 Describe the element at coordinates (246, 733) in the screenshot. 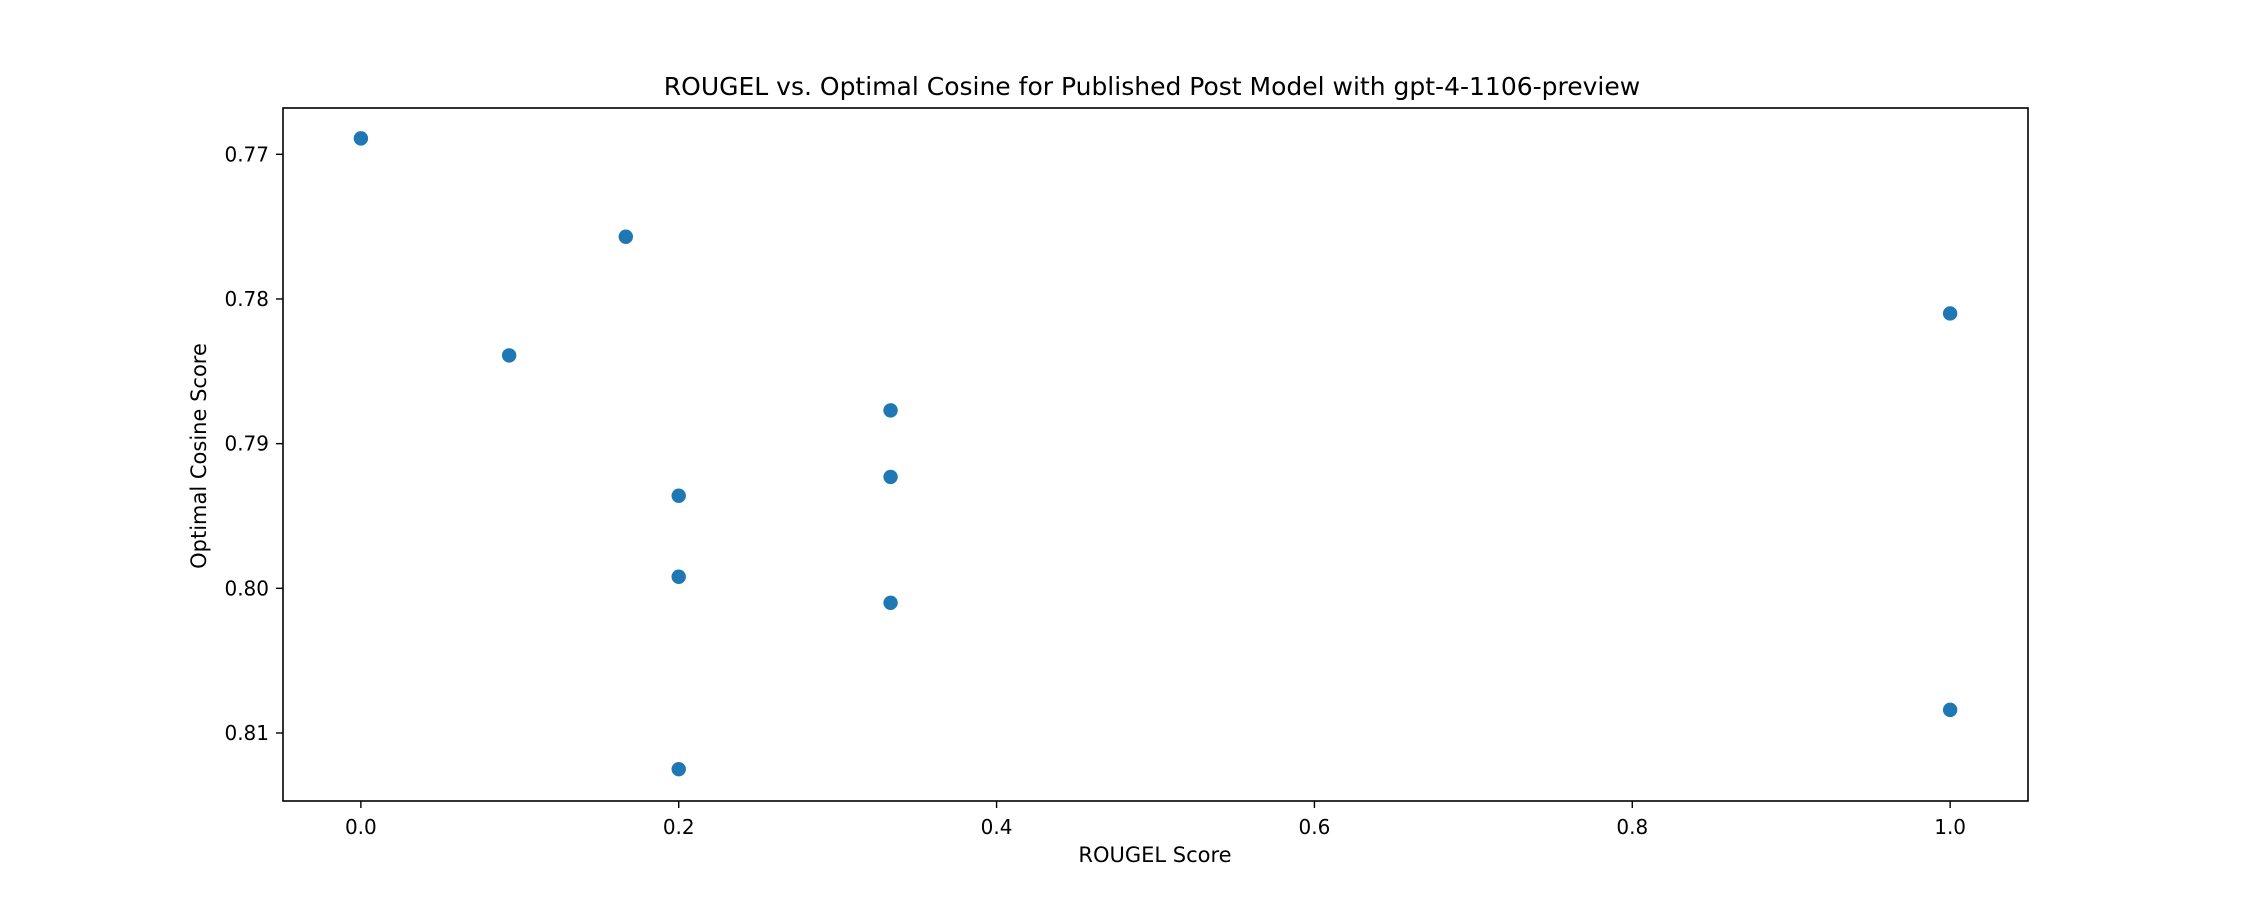

I see `y-tick-label: 0.81` at that location.